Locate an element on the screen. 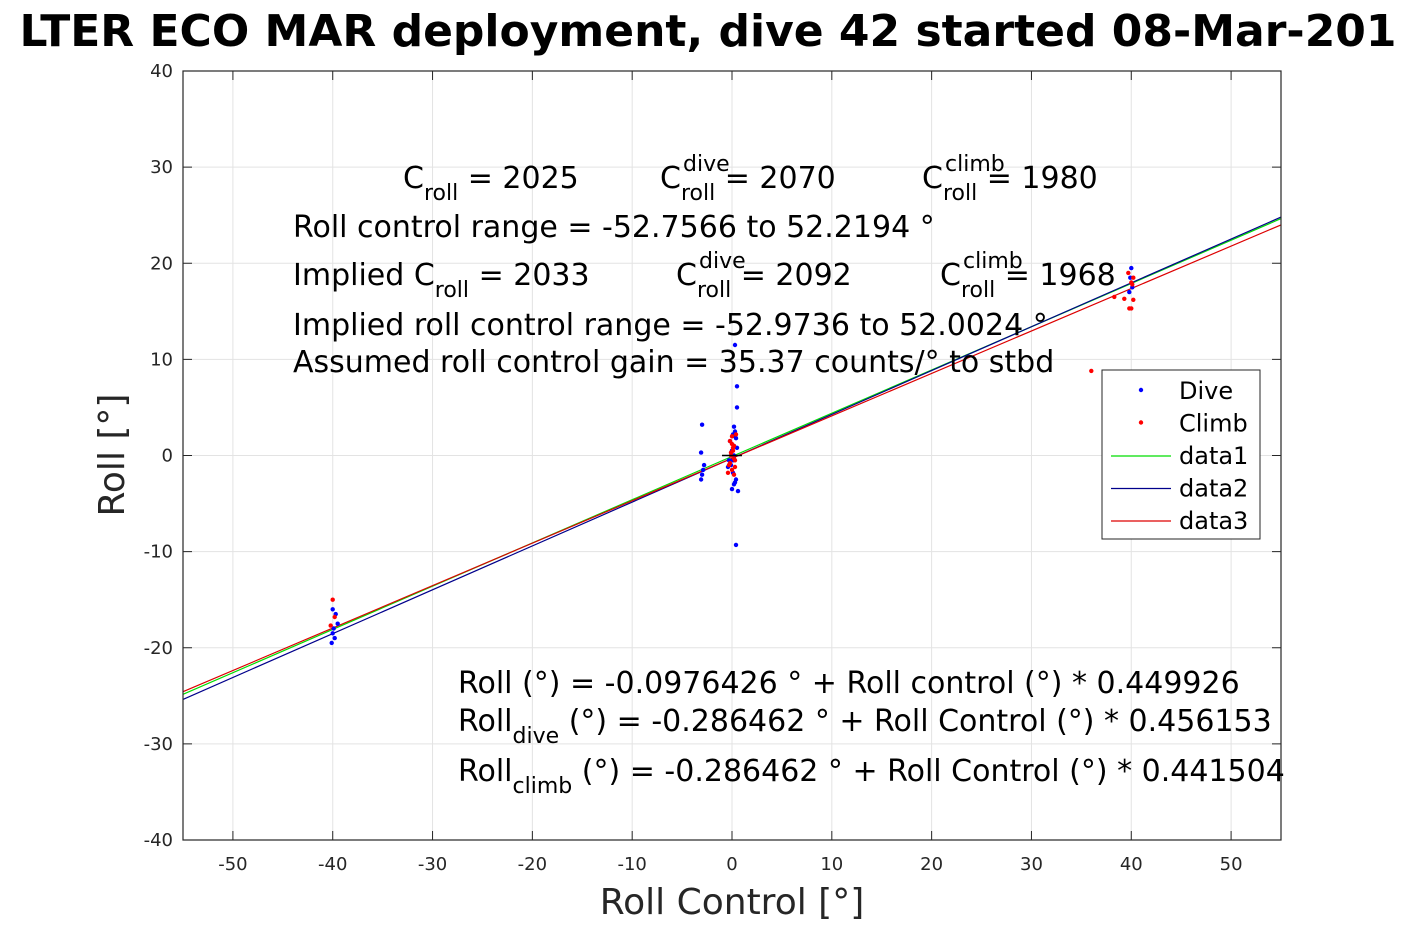 The width and height of the screenshot is (1417, 945). x-tick-label: 10 is located at coordinates (831, 864).